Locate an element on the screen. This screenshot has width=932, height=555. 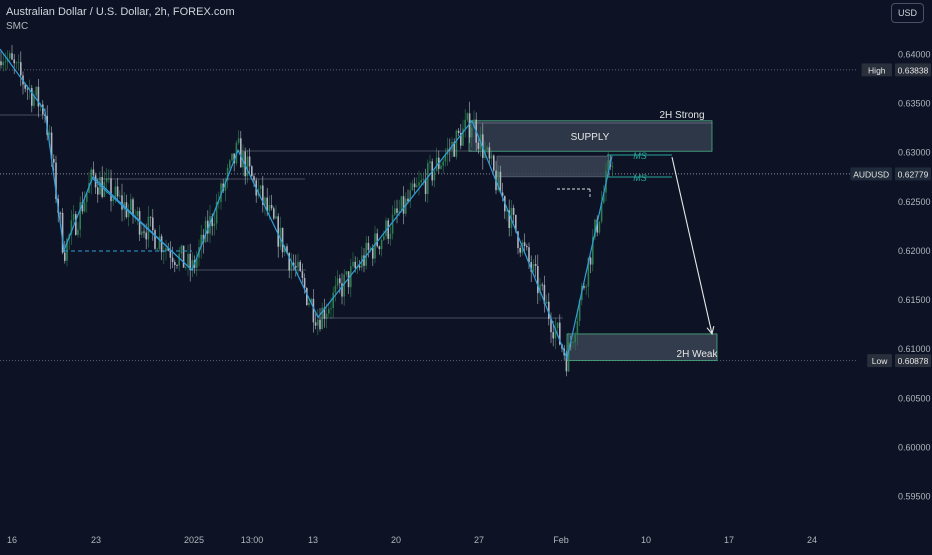
low-price-tag-bg is located at coordinates (879, 361).